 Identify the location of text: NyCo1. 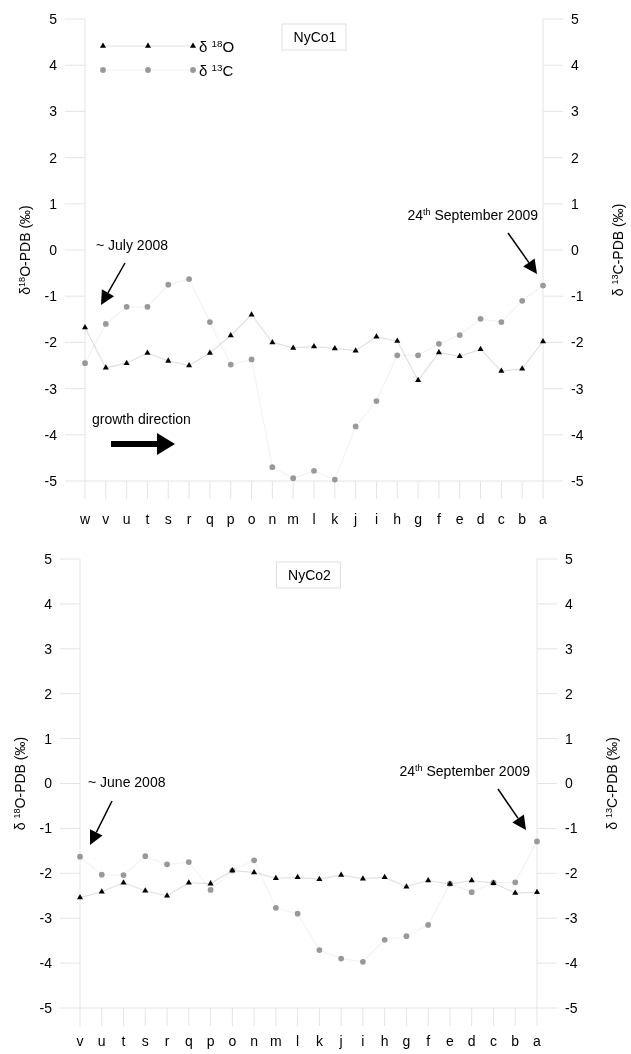
(315, 37).